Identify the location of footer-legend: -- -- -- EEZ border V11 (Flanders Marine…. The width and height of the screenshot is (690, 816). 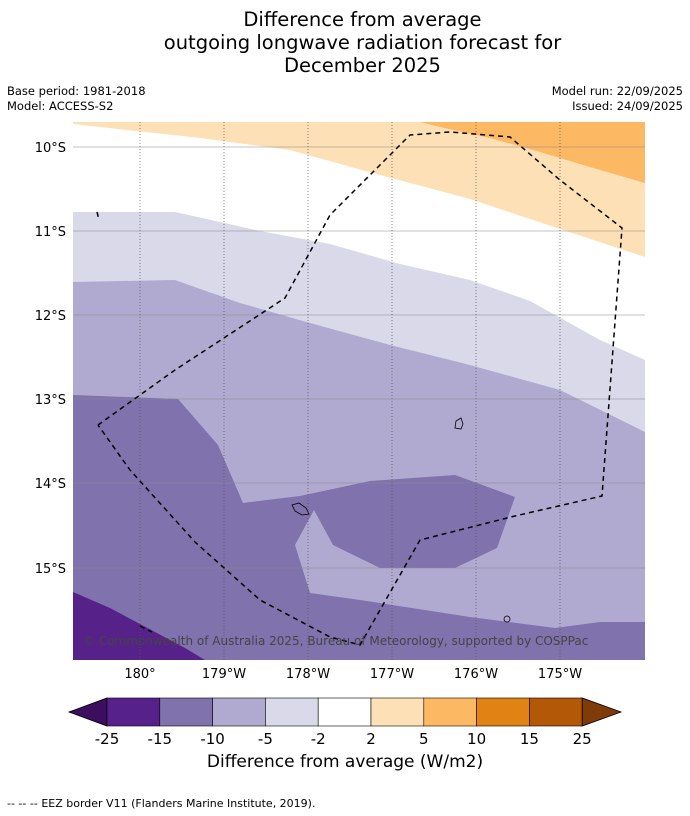
(161, 803).